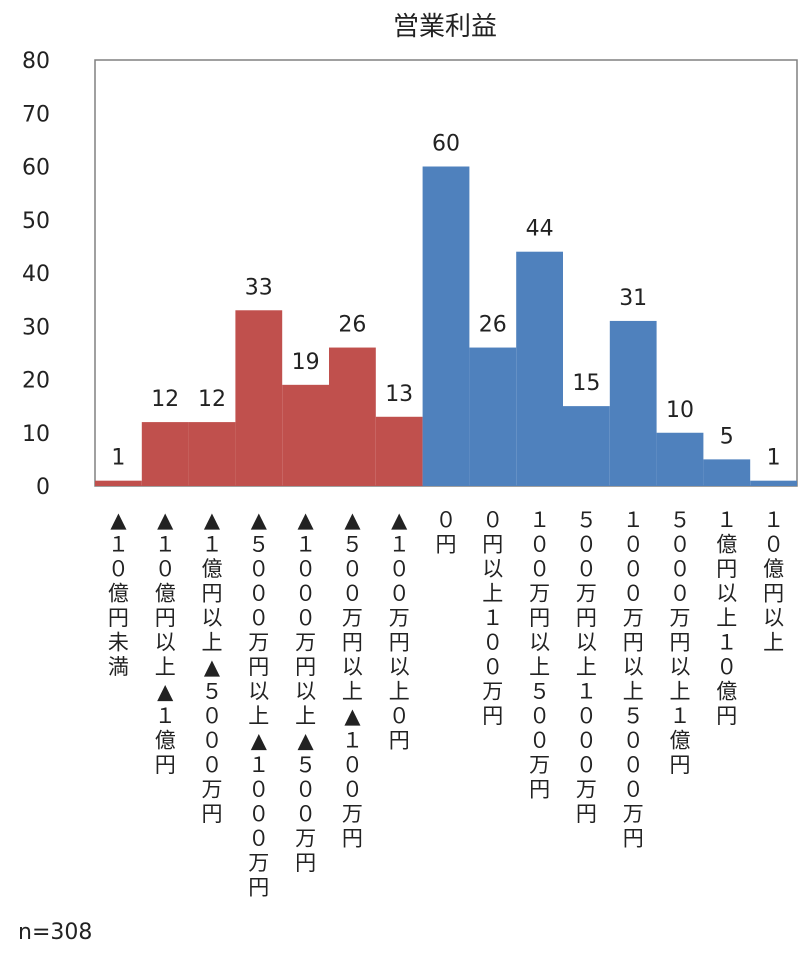 Image resolution: width=804 pixels, height=964 pixels. I want to click on x-tick-label: ▲１０００万円以上▲５００万円, so click(305, 691).